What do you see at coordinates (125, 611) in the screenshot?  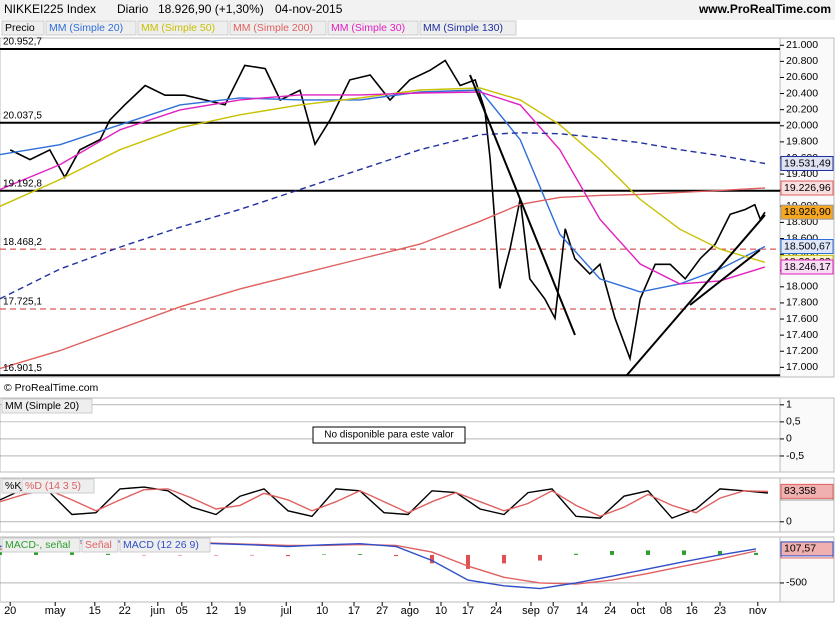 I see `x-tick-label: 22` at bounding box center [125, 611].